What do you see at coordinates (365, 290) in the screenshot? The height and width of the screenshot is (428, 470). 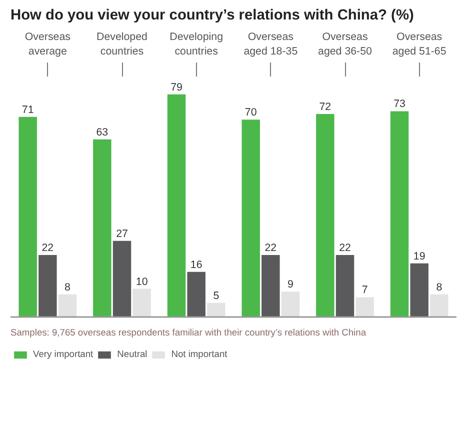 I see `data-label: 7` at bounding box center [365, 290].